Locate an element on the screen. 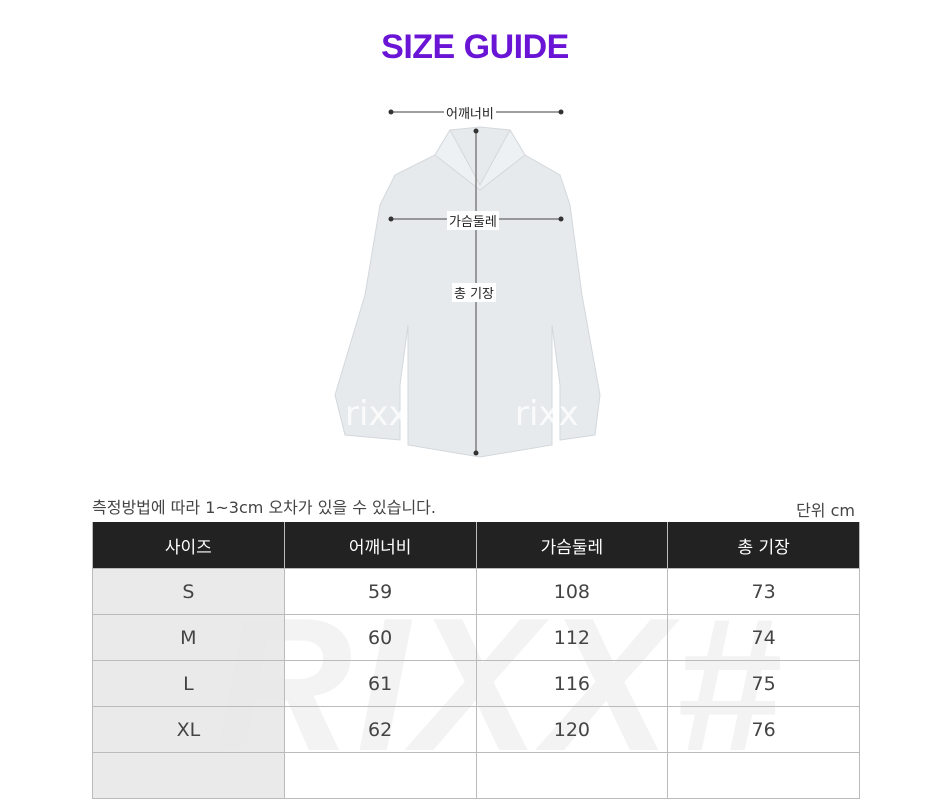  shirt-image: rixx rixx is located at coordinates (467, 283).